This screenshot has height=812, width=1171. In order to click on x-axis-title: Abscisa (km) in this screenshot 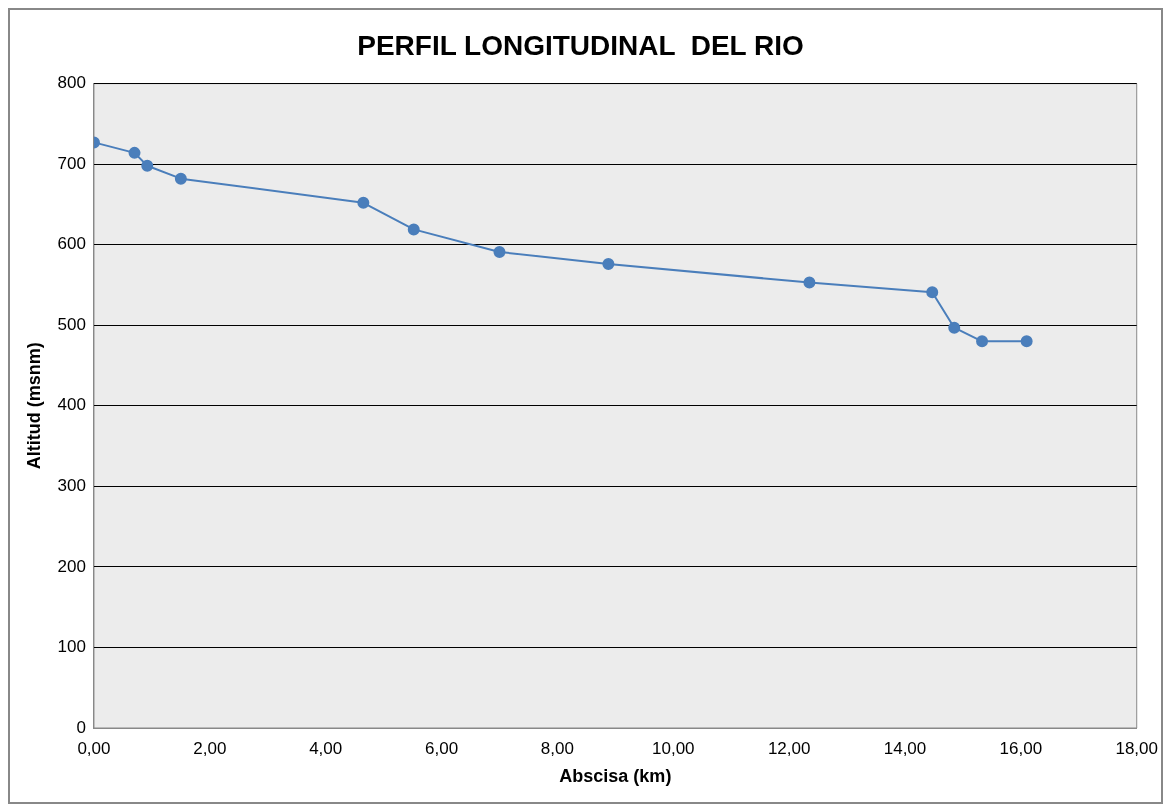, I will do `click(615, 776)`.